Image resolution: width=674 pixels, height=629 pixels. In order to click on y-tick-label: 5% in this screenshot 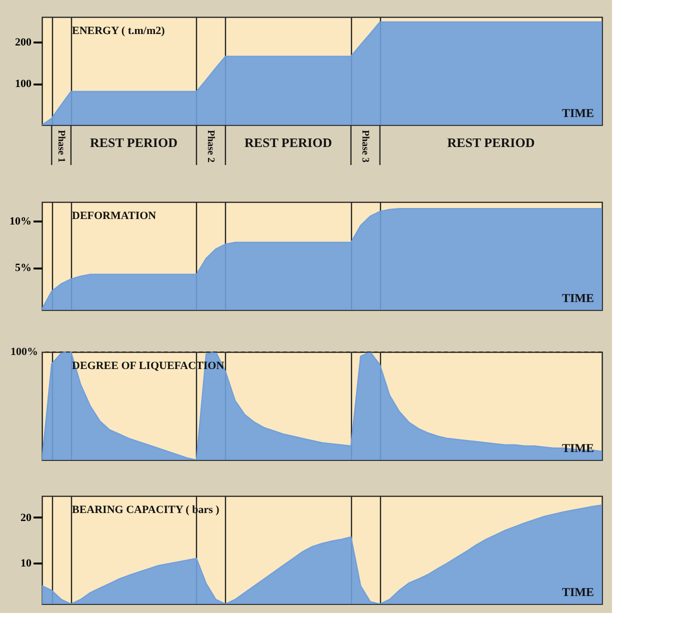, I will do `click(23, 268)`.